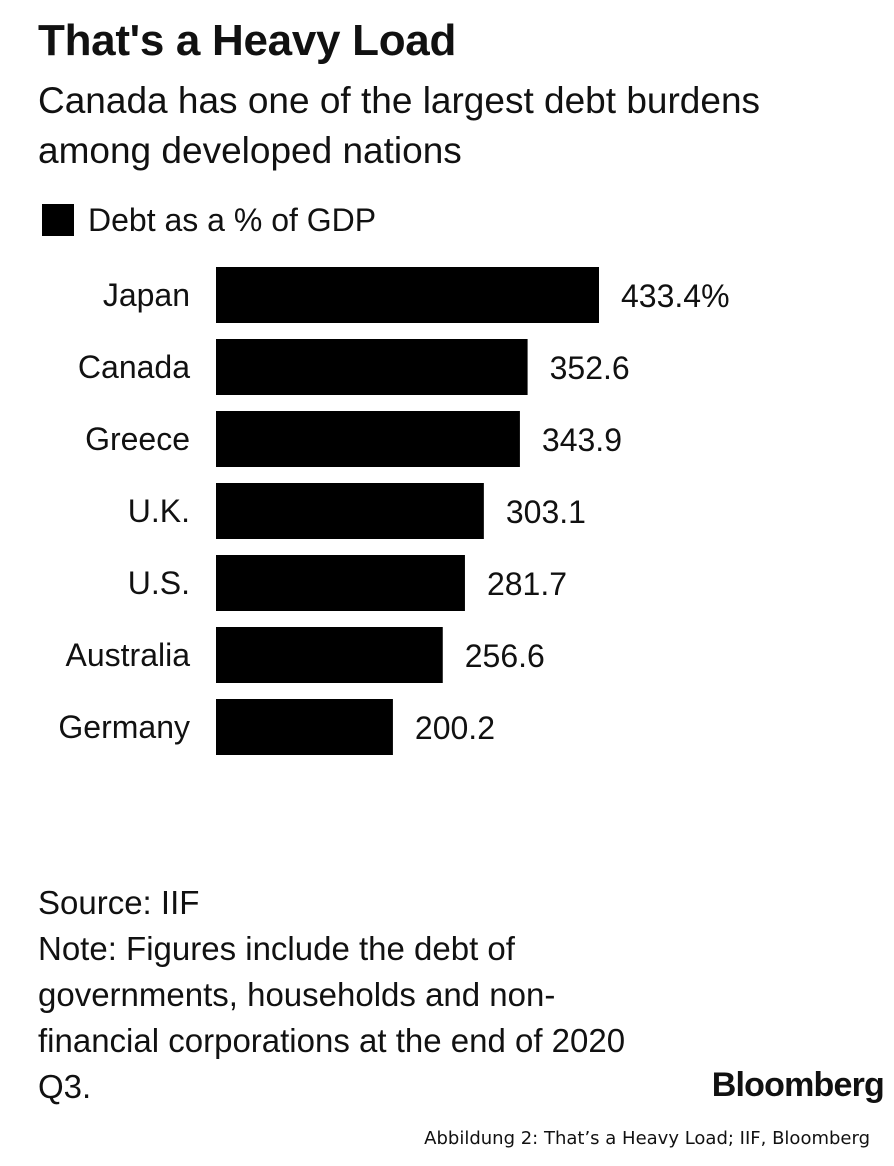 The height and width of the screenshot is (1166, 894). Describe the element at coordinates (159, 511) in the screenshot. I see `category-label: U.K.` at that location.